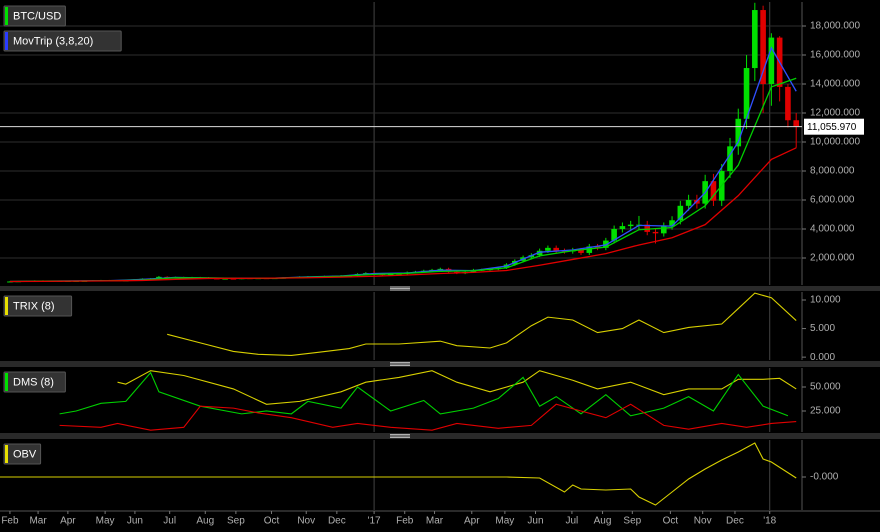 Image resolution: width=880 pixels, height=532 pixels. Describe the element at coordinates (832, 200) in the screenshot. I see `y-tick-label: 6,000.000` at that location.